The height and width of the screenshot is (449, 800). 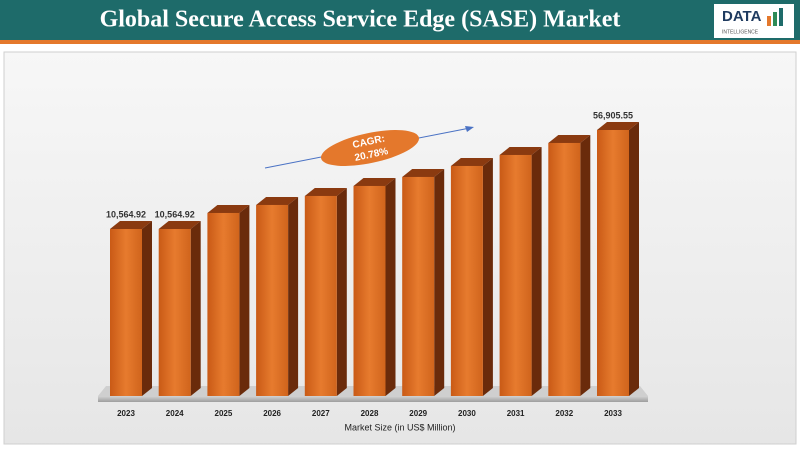 I want to click on x-tick-label: 2026, so click(x=272, y=413).